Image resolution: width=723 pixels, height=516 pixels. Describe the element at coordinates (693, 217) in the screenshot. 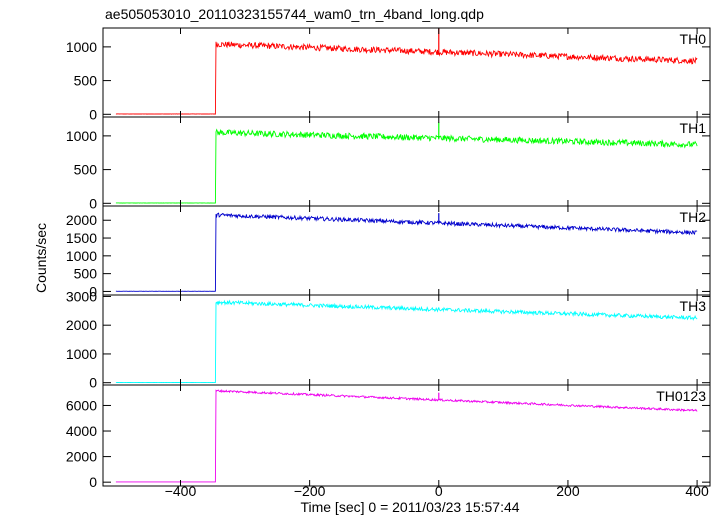

I see `panel-label-th2: TH2` at that location.